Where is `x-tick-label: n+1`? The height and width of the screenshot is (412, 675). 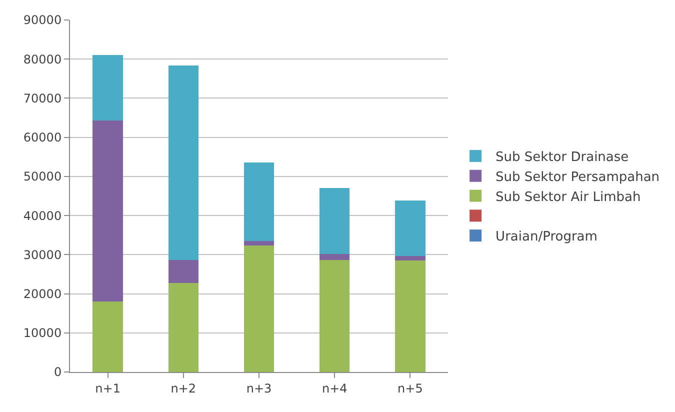 x-tick-label: n+1 is located at coordinates (107, 388).